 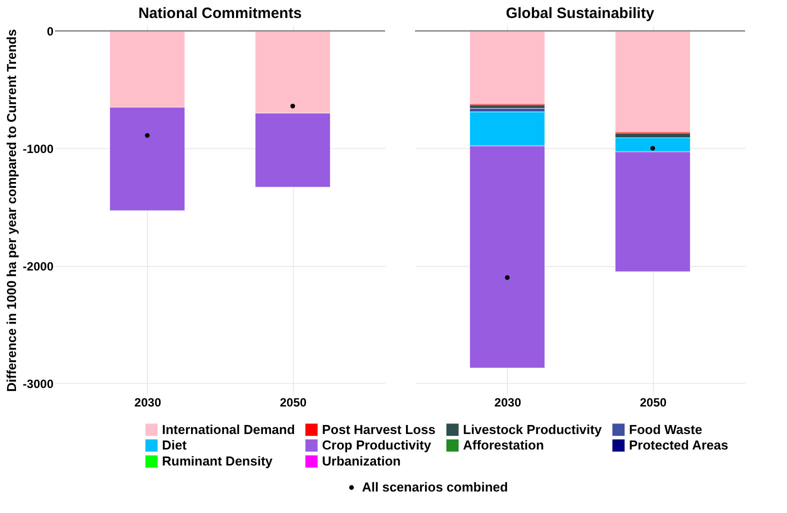 I want to click on legend-label: Afforestation, so click(x=503, y=445).